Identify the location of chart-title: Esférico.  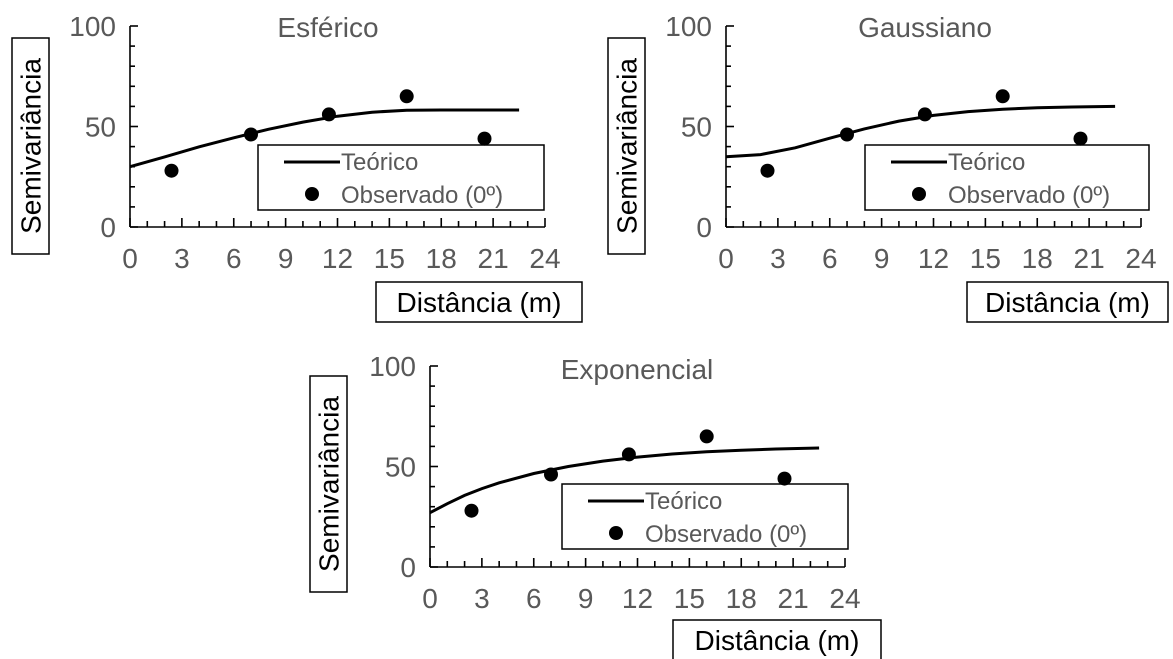
(327, 27).